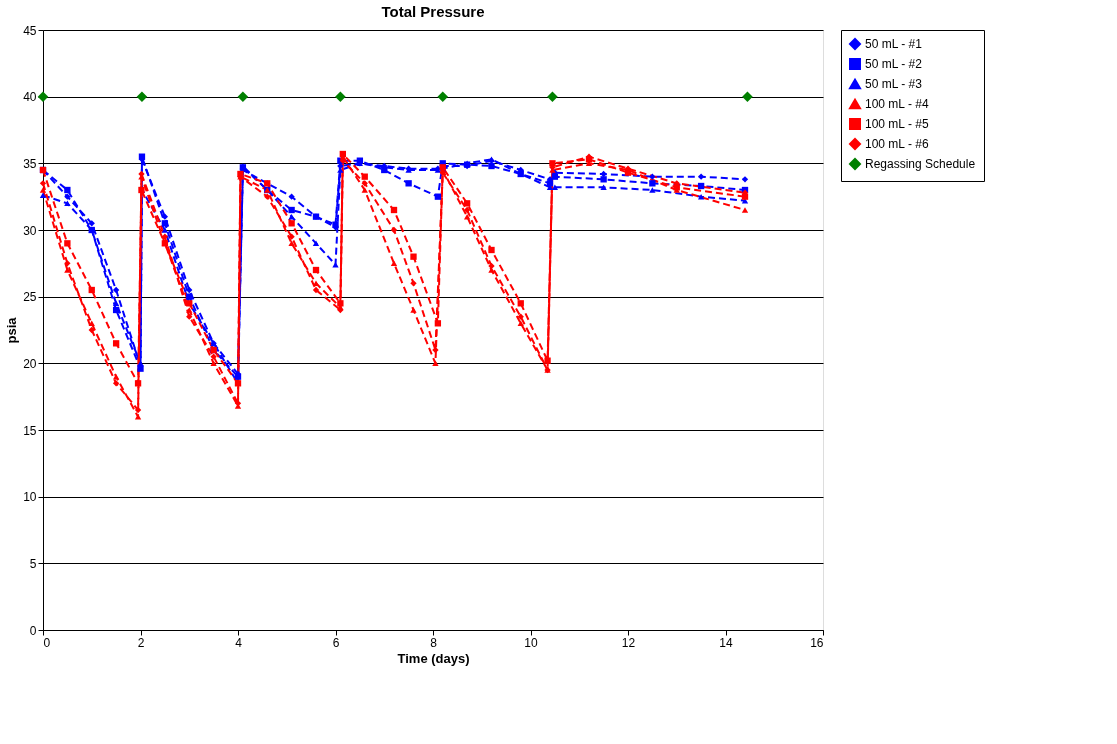 This screenshot has width=1117, height=744. Describe the element at coordinates (434, 642) in the screenshot. I see `x-tick-label: 8` at that location.